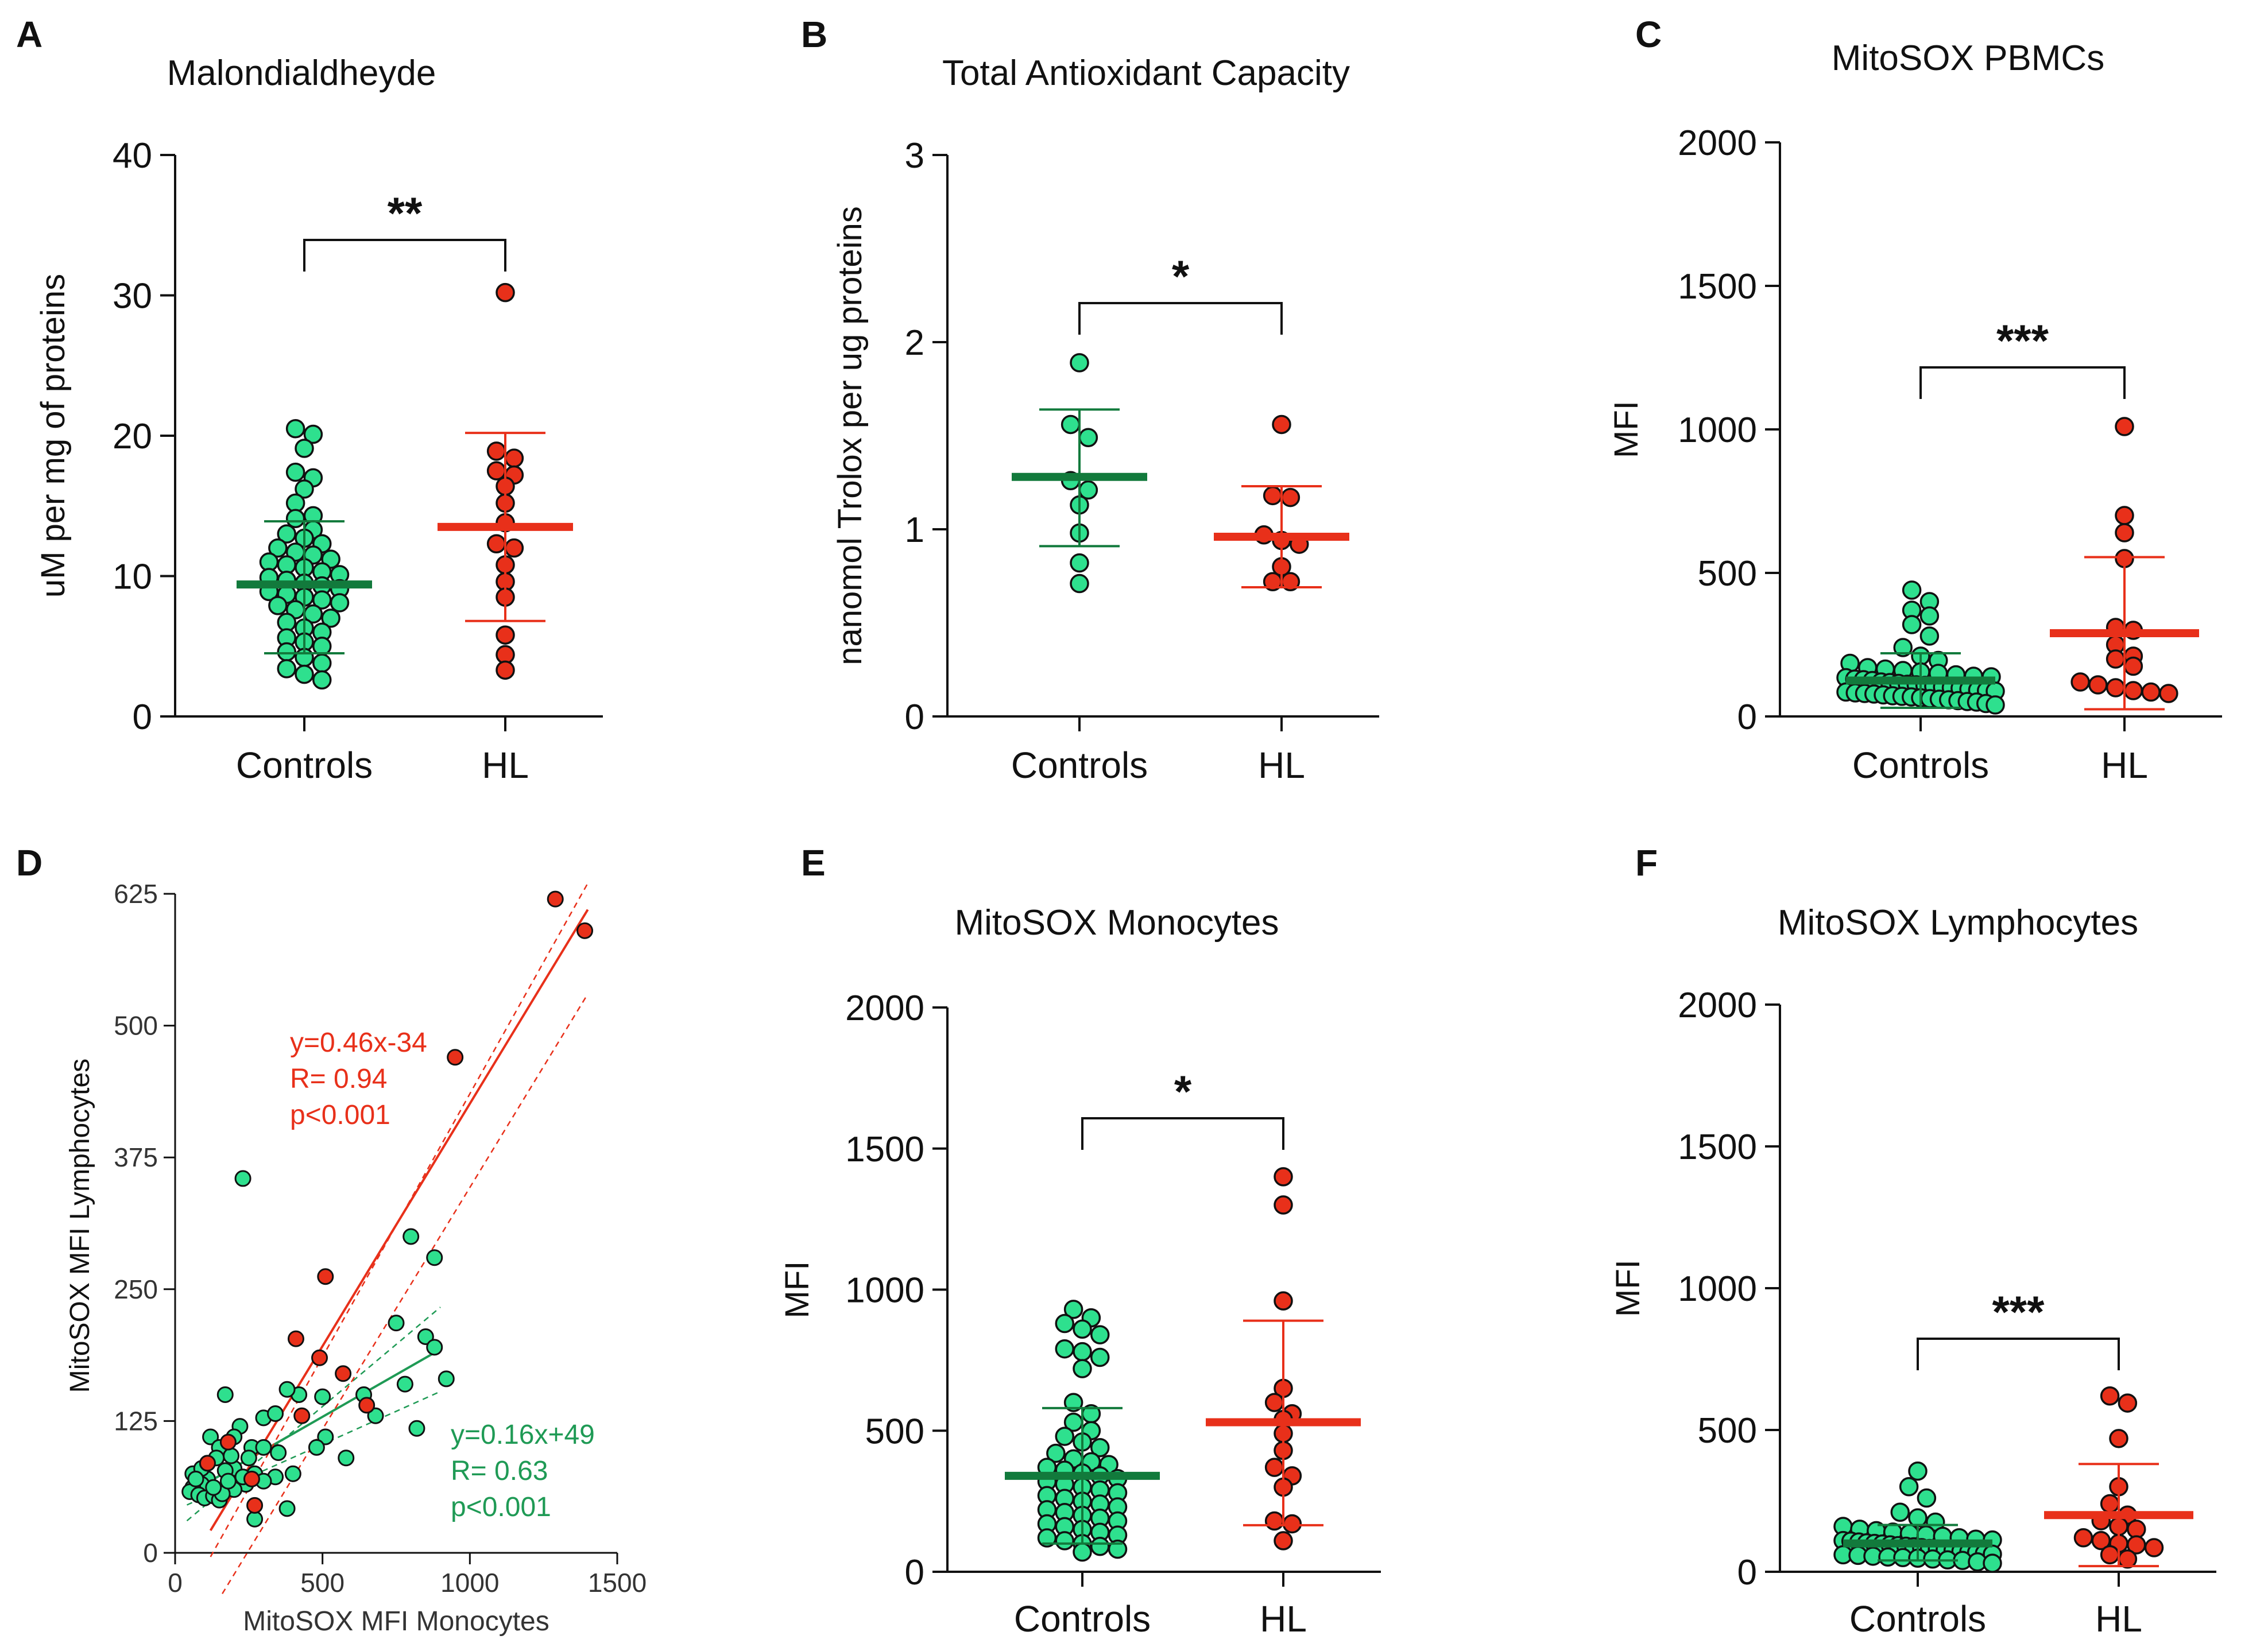 Image resolution: width=2268 pixels, height=1651 pixels. What do you see at coordinates (1717, 287) in the screenshot?
I see `y-tick-label: 1500` at bounding box center [1717, 287].